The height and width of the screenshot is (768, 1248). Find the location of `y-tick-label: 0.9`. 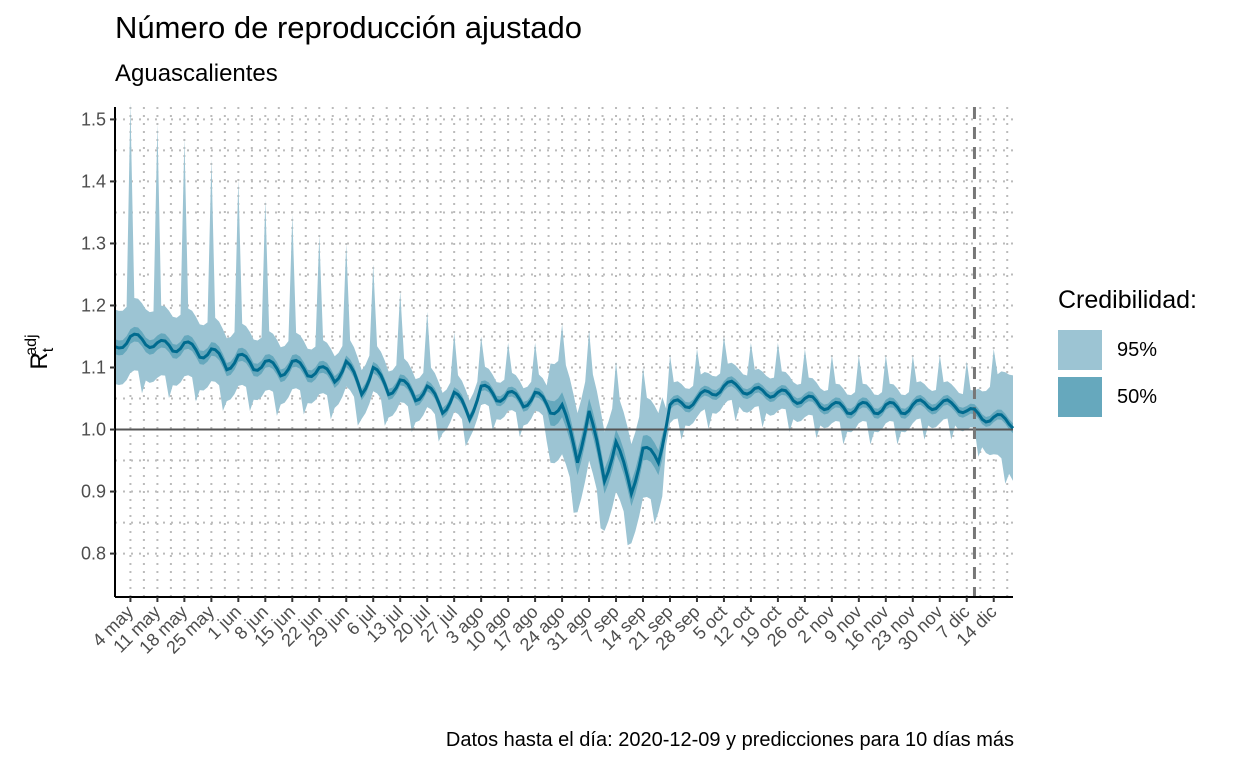

y-tick-label: 0.9 is located at coordinates (93, 492).